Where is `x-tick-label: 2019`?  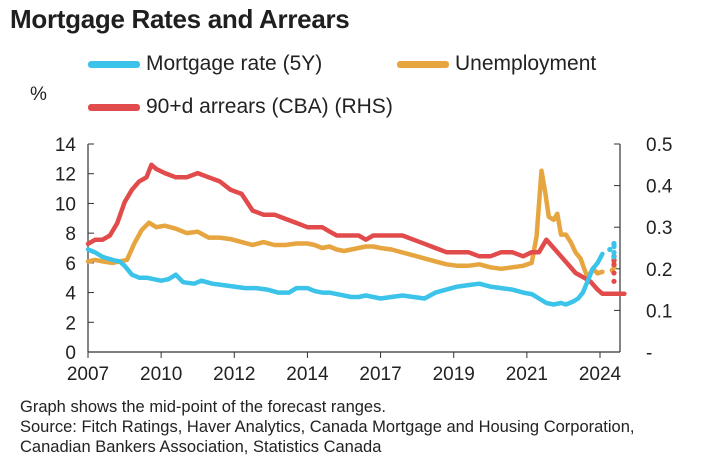
x-tick-label: 2019 is located at coordinates (454, 374).